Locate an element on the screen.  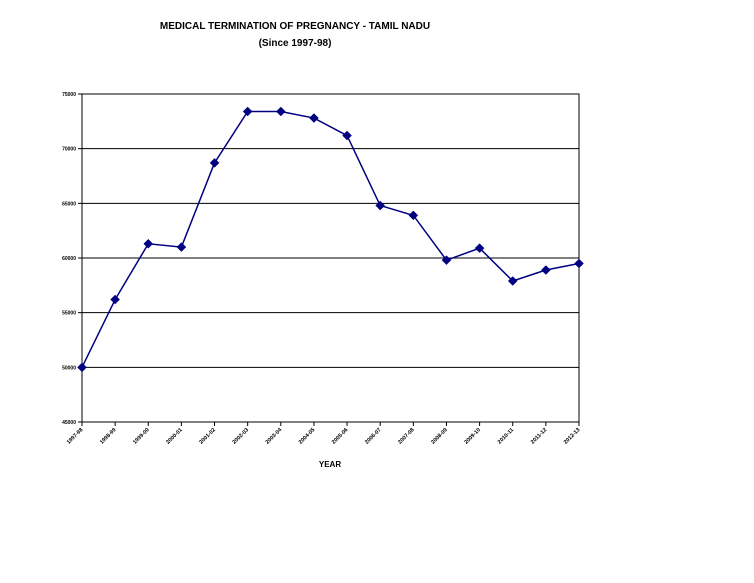
x-tick-label: 1997-98 is located at coordinates (75, 436).